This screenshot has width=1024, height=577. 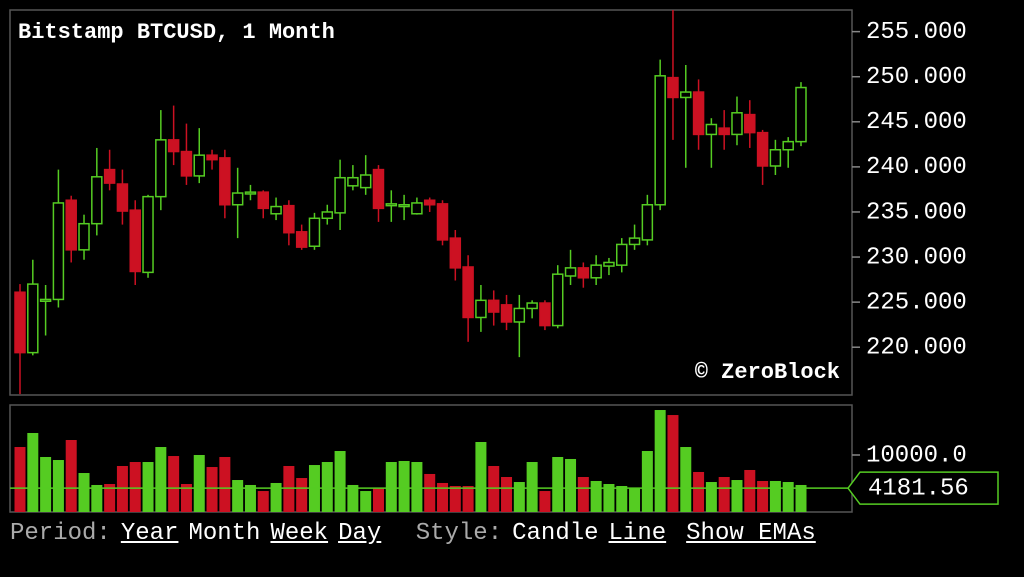 What do you see at coordinates (918, 489) in the screenshot?
I see `current-volume-label: 4181.56` at bounding box center [918, 489].